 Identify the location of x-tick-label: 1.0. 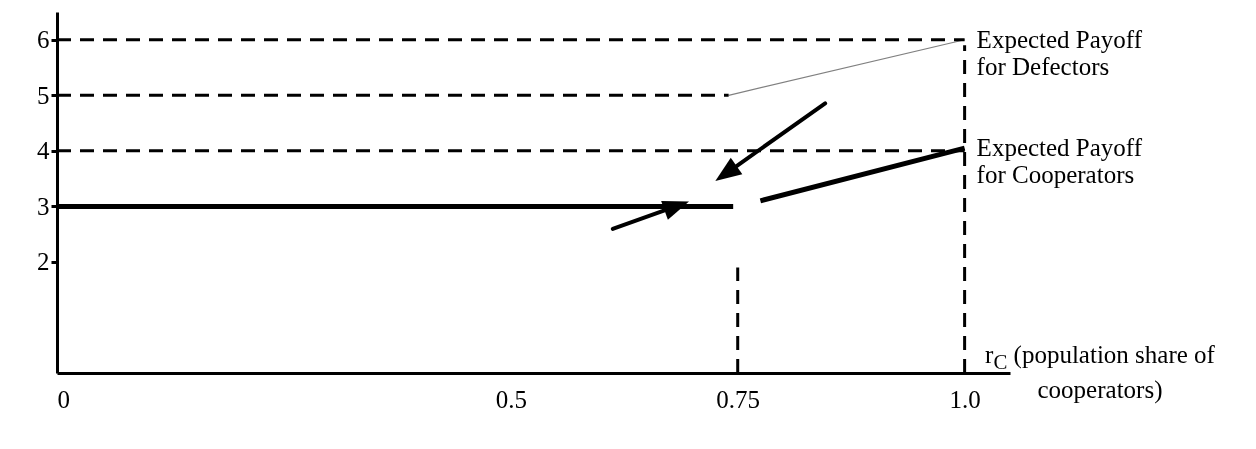
(965, 399).